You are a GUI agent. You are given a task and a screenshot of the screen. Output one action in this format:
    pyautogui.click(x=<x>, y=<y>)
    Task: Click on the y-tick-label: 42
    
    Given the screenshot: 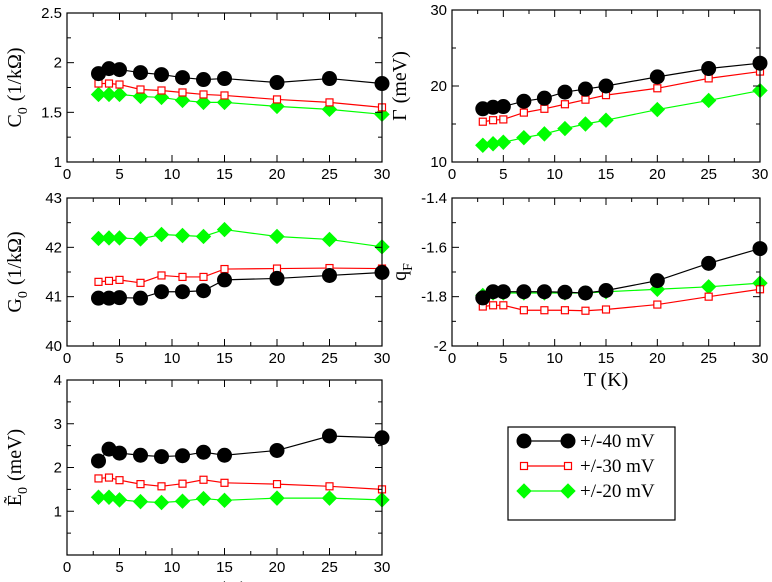 What is the action you would take?
    pyautogui.click(x=53, y=247)
    